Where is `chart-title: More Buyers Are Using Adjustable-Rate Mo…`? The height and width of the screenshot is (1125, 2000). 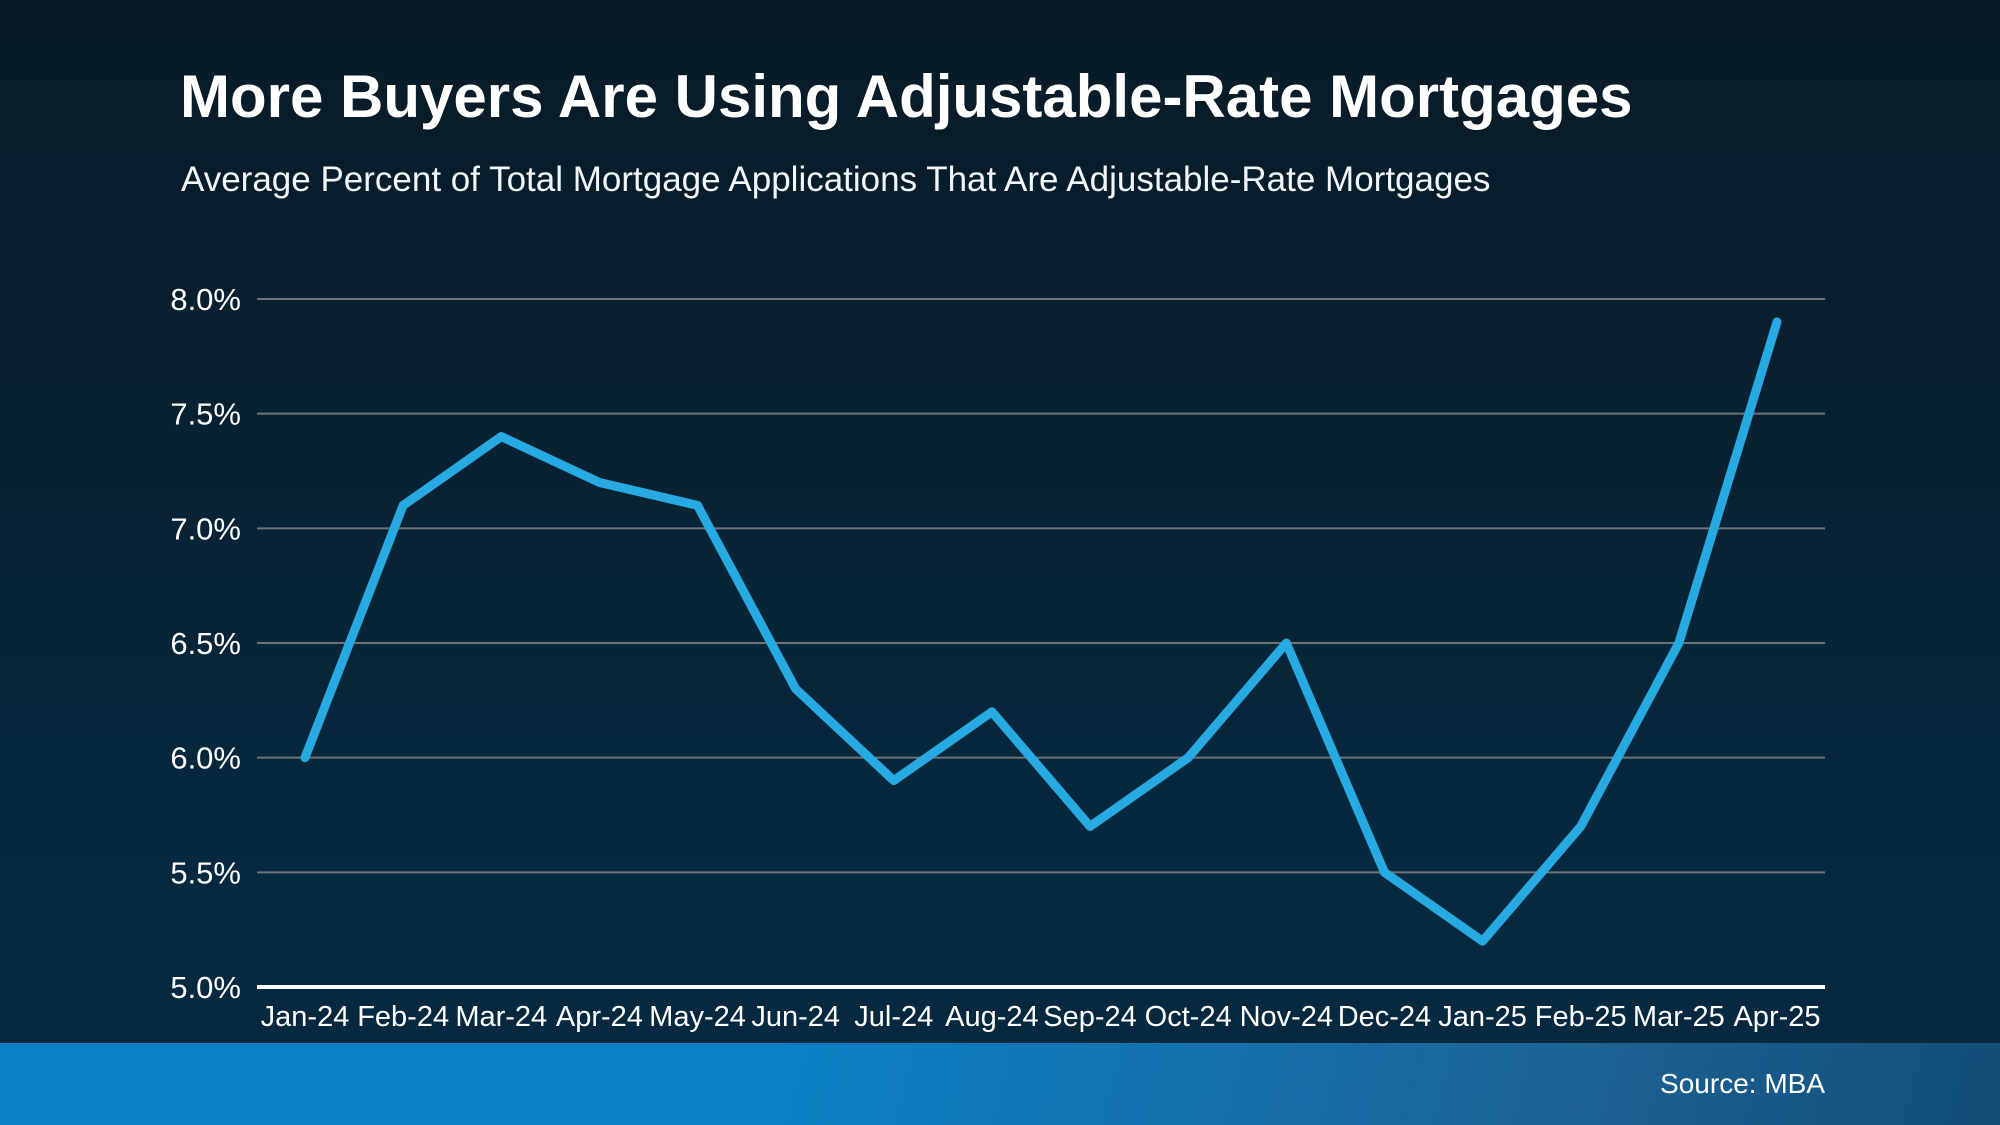
chart-title: More Buyers Are Using Adjustable-Rate Mo… is located at coordinates (906, 96).